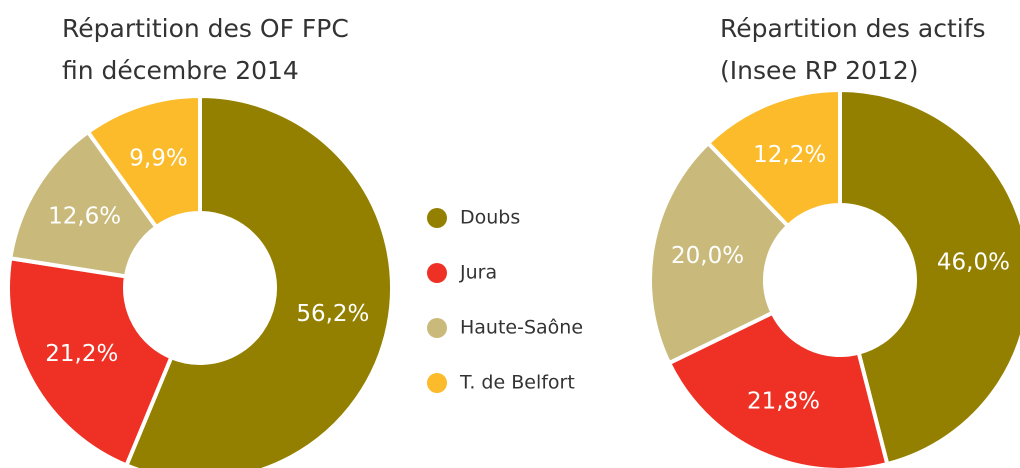 This screenshot has width=1020, height=468. I want to click on value-label: 21,8%, so click(783, 402).